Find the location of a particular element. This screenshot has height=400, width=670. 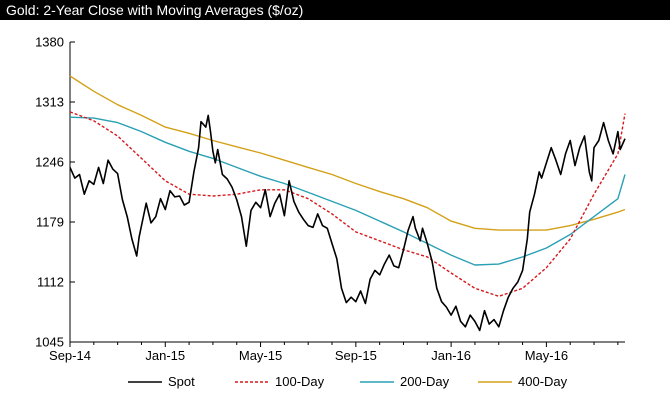

x-tick-label: May-16 is located at coordinates (546, 355).